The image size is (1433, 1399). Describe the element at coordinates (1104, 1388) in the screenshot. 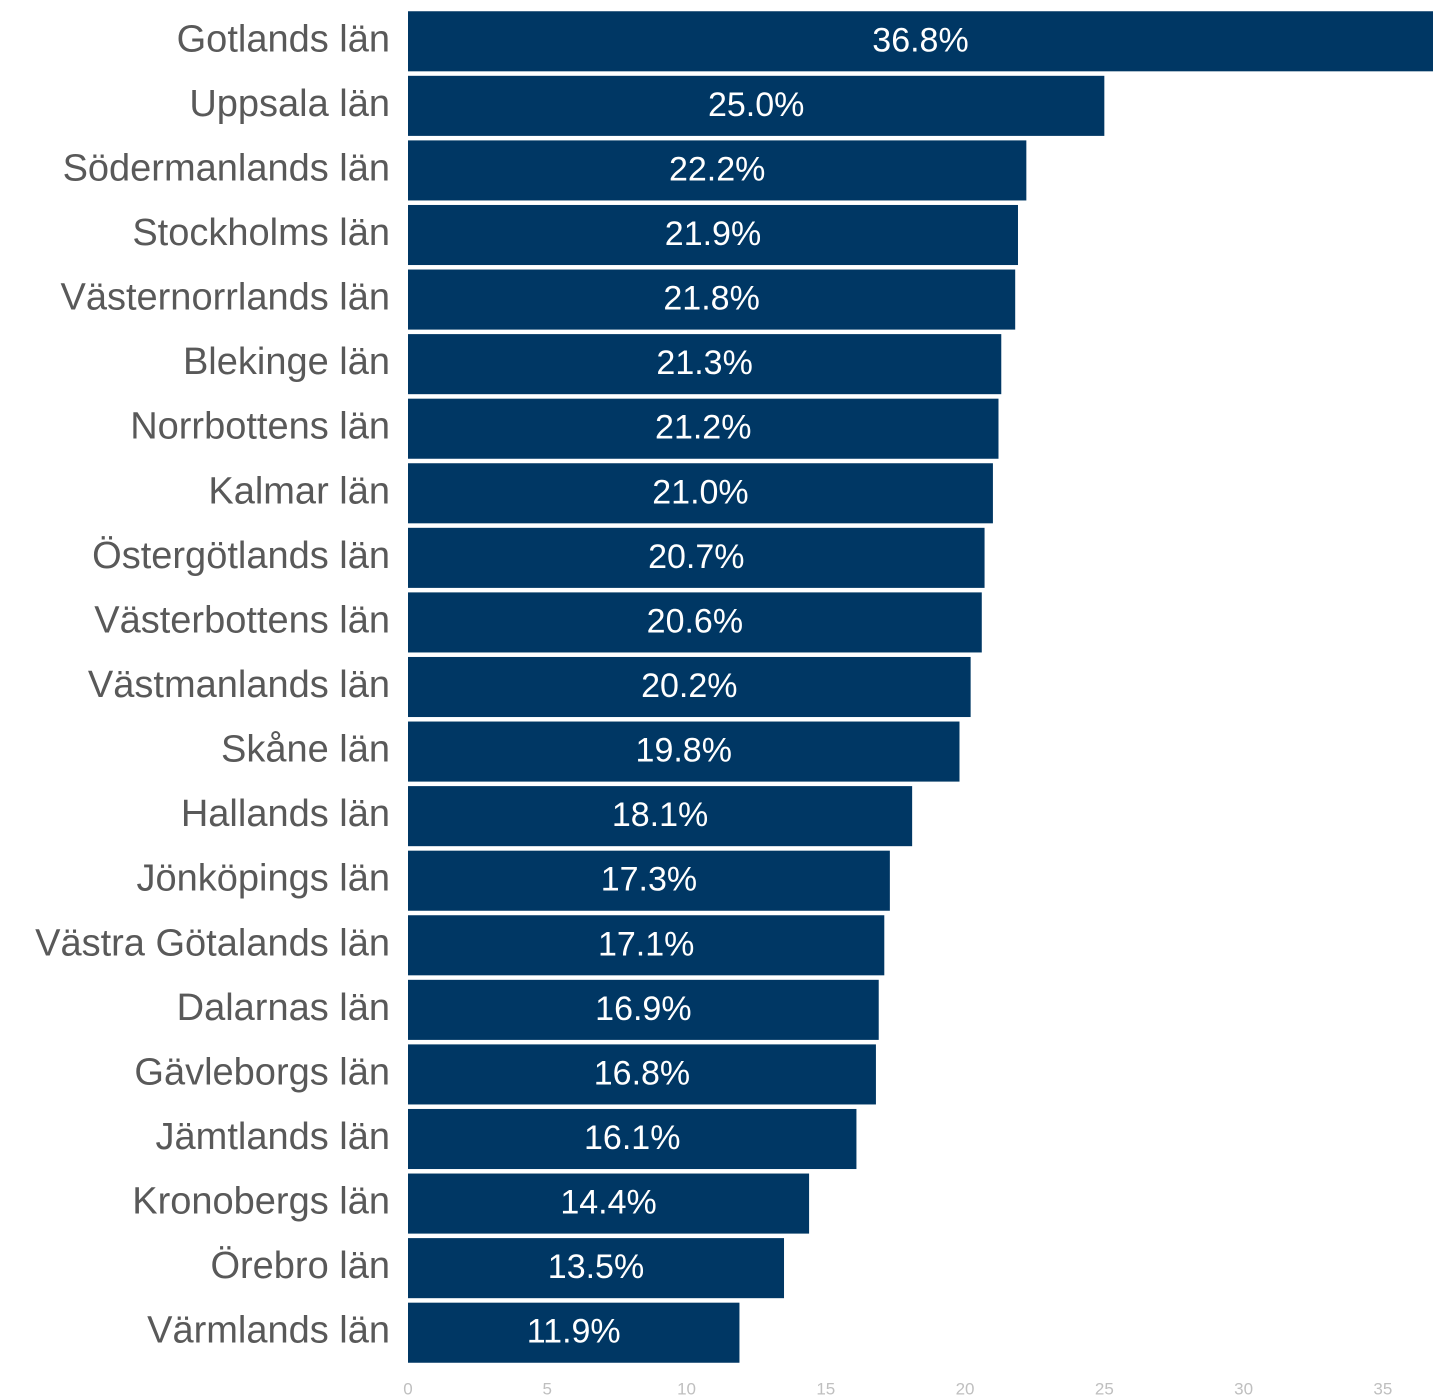

I see `x-tick-label: 25` at that location.